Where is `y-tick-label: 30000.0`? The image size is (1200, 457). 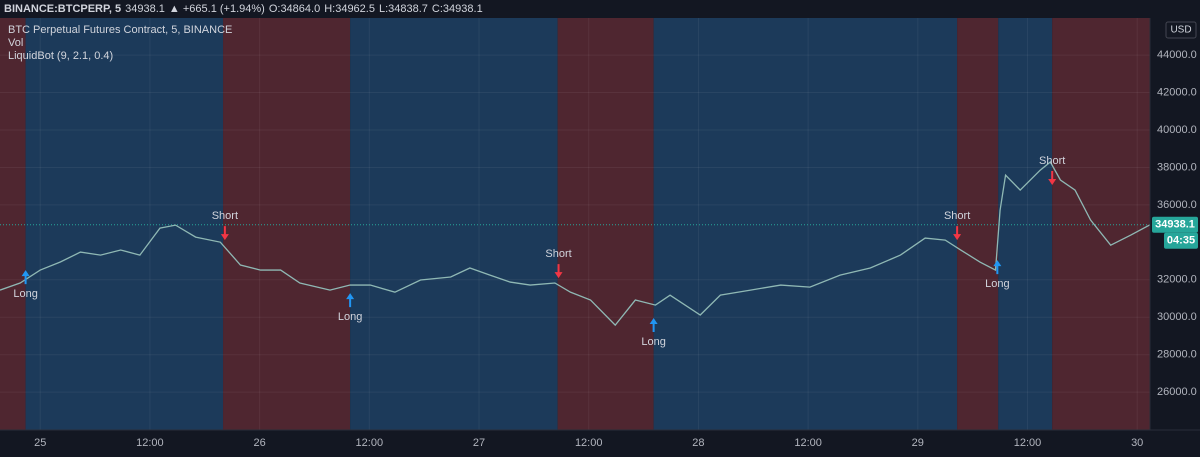 y-tick-label: 30000.0 is located at coordinates (1177, 317).